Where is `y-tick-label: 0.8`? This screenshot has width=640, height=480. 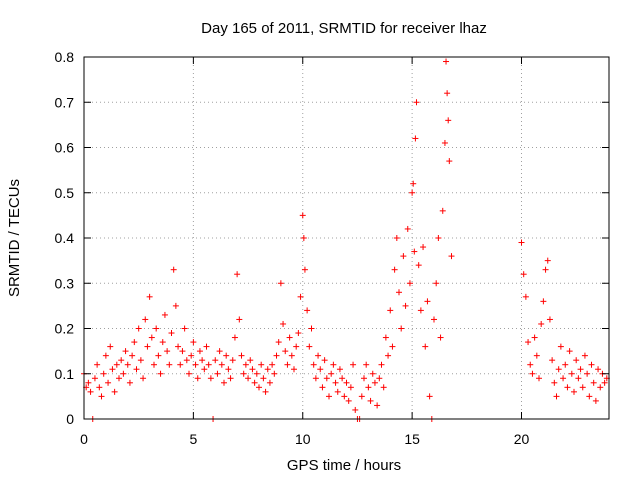
y-tick-label: 0.8 is located at coordinates (65, 57).